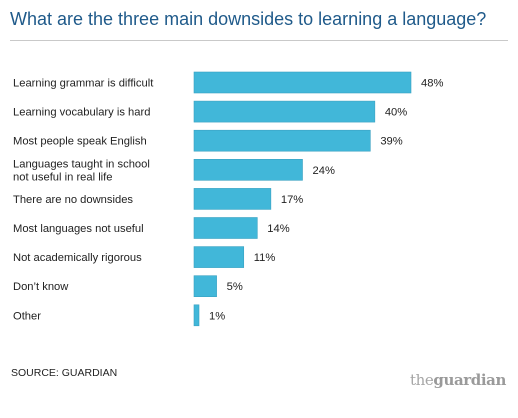 The image size is (518, 418). What do you see at coordinates (278, 229) in the screenshot?
I see `value-label-5: 14%` at bounding box center [278, 229].